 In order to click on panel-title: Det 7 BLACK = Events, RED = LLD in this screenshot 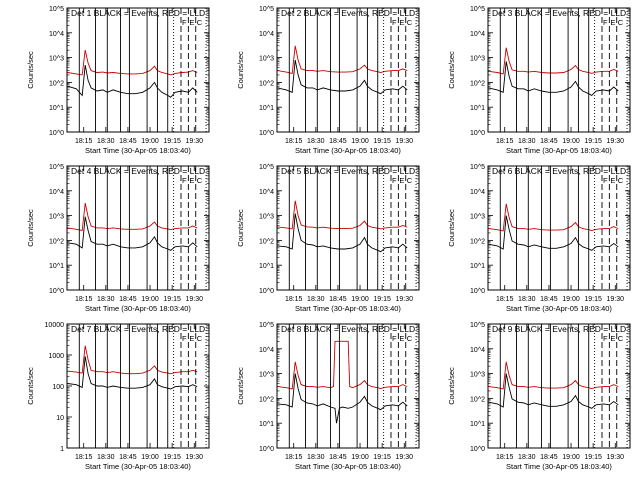, I will do `click(138, 329)`.